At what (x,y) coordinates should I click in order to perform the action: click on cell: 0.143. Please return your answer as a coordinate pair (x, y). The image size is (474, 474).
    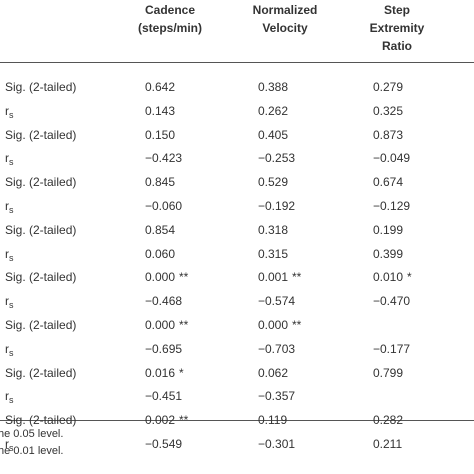
    Looking at the image, I should click on (160, 110).